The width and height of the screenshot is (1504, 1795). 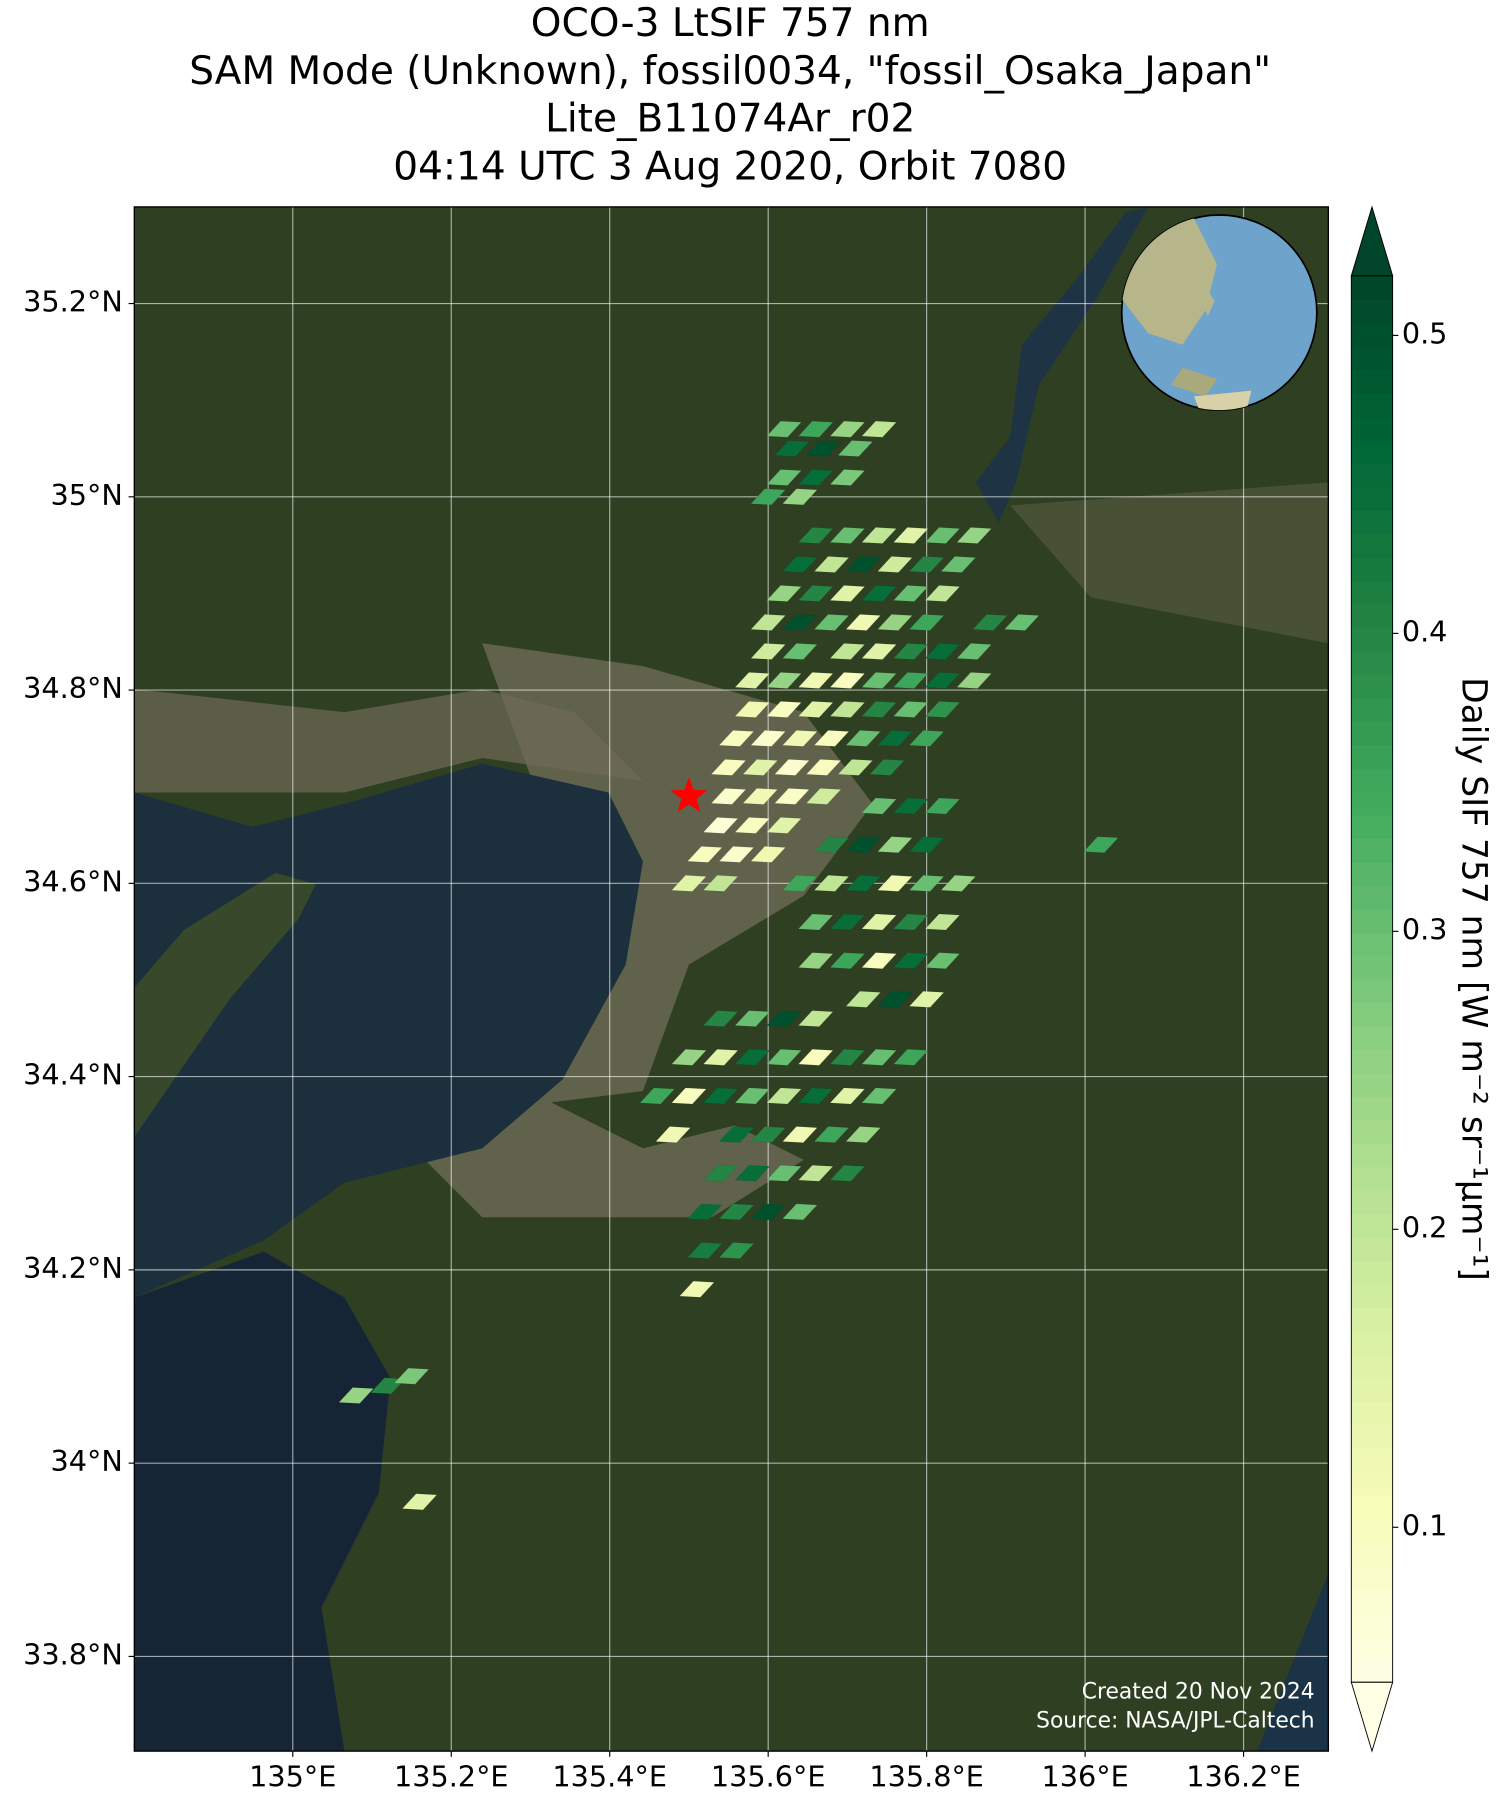 What do you see at coordinates (73, 1268) in the screenshot?
I see `y-tick-label: 34.2°N` at bounding box center [73, 1268].